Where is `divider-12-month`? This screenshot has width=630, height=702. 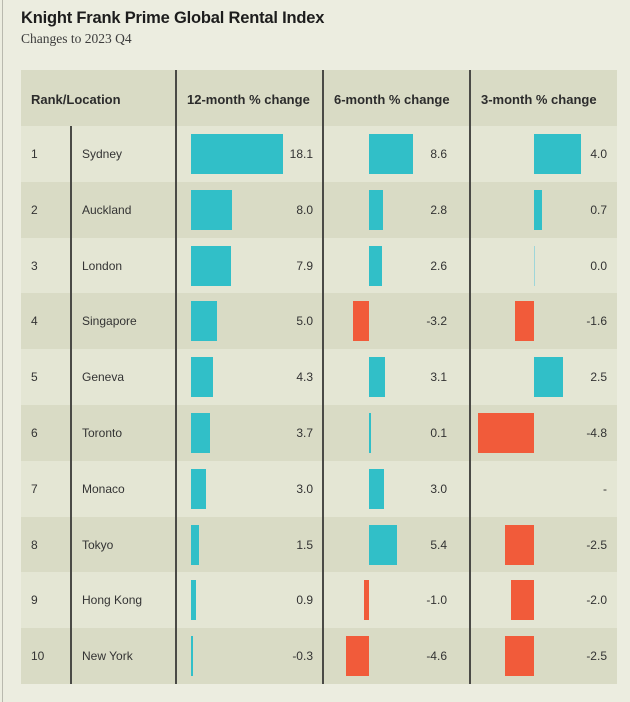
divider-12-month is located at coordinates (176, 377).